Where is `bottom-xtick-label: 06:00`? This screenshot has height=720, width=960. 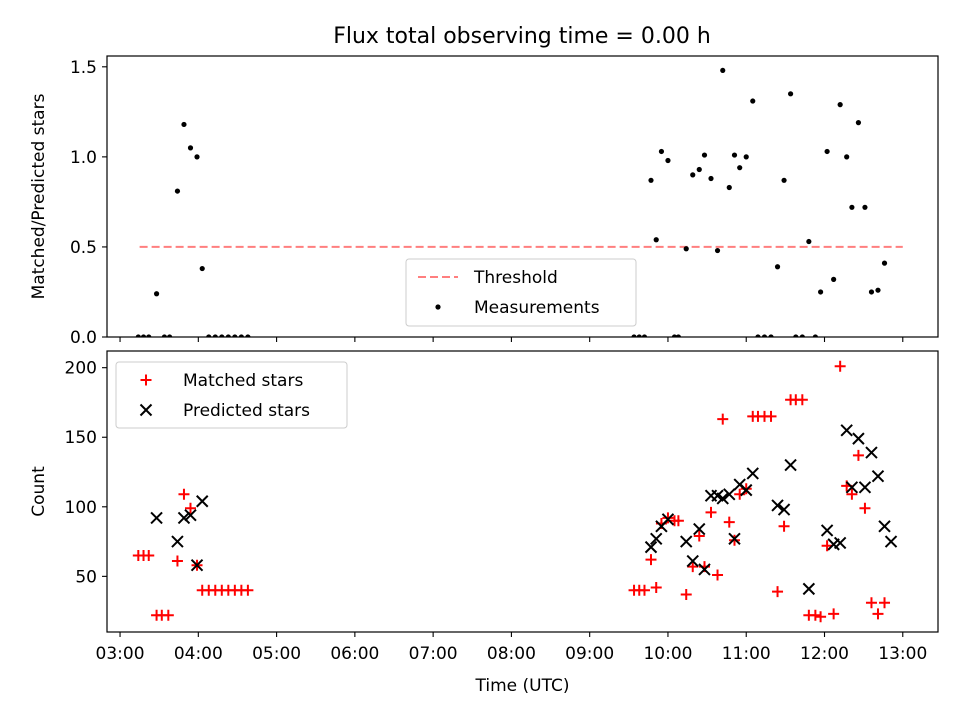 bottom-xtick-label: 06:00 is located at coordinates (354, 654).